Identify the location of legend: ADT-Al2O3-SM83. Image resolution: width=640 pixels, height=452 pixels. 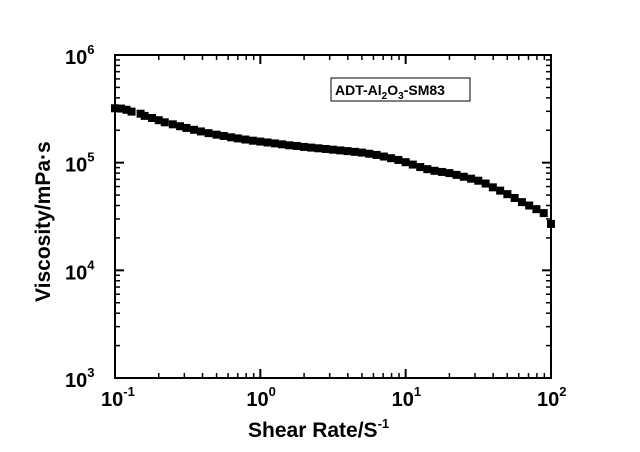
(400, 89).